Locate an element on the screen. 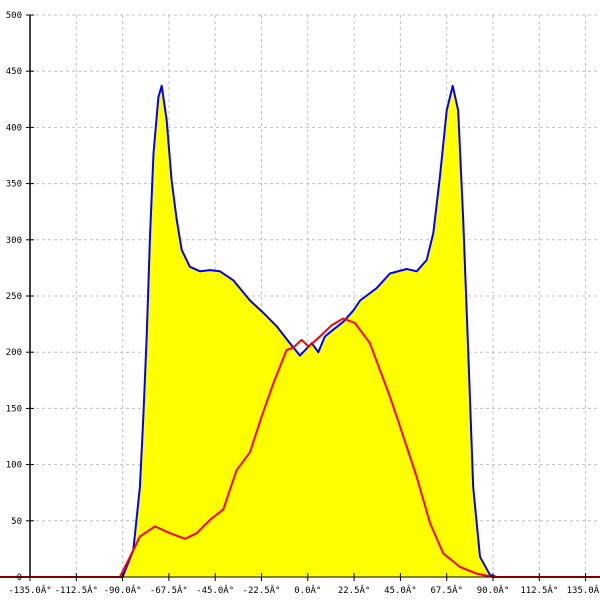 The width and height of the screenshot is (600, 600). x-tick-label: 112.5Â° is located at coordinates (539, 590).